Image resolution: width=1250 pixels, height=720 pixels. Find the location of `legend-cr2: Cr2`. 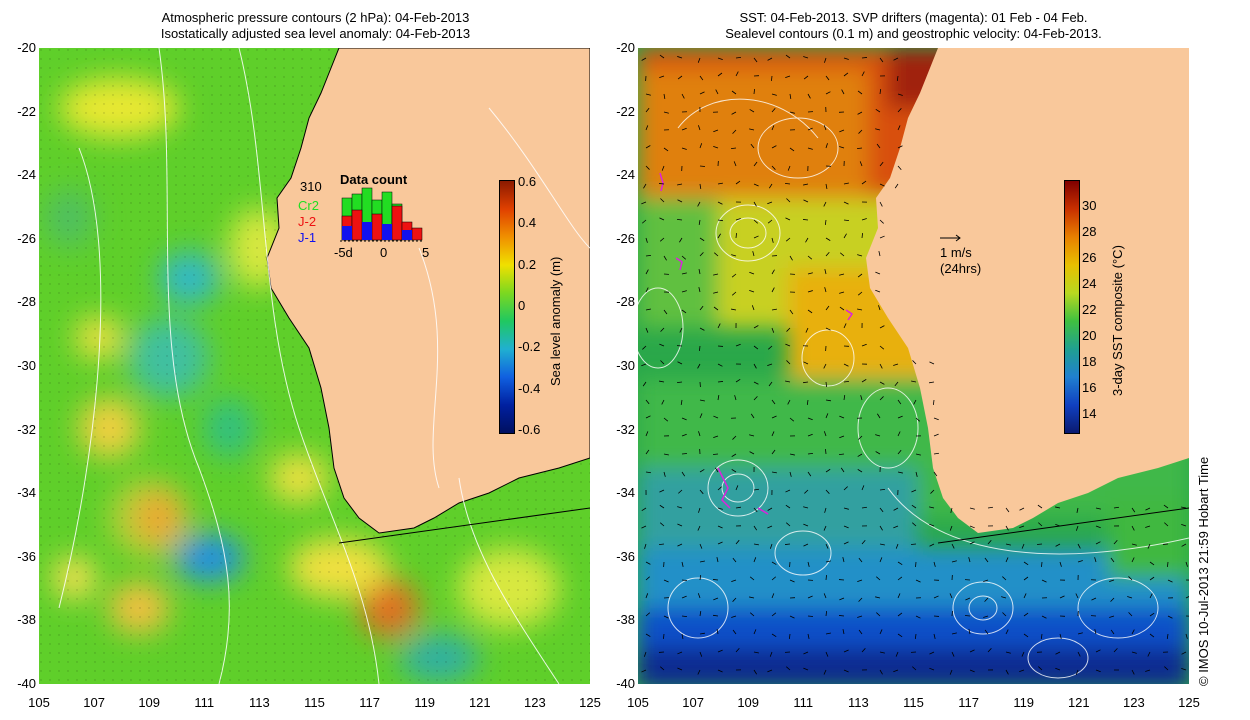

legend-cr2: Cr2 is located at coordinates (308, 205).